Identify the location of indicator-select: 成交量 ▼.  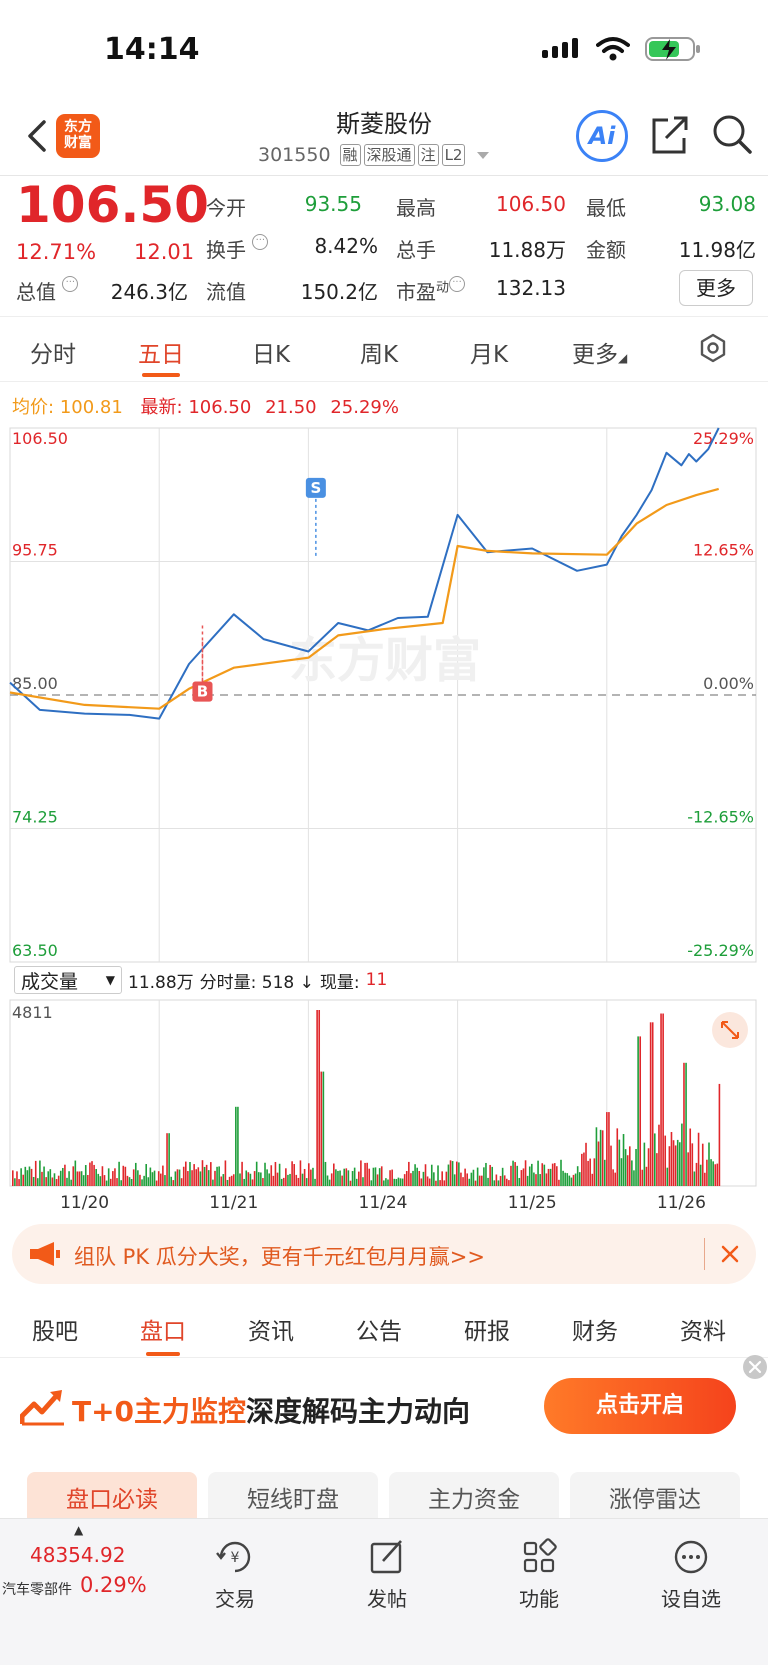
(68, 980).